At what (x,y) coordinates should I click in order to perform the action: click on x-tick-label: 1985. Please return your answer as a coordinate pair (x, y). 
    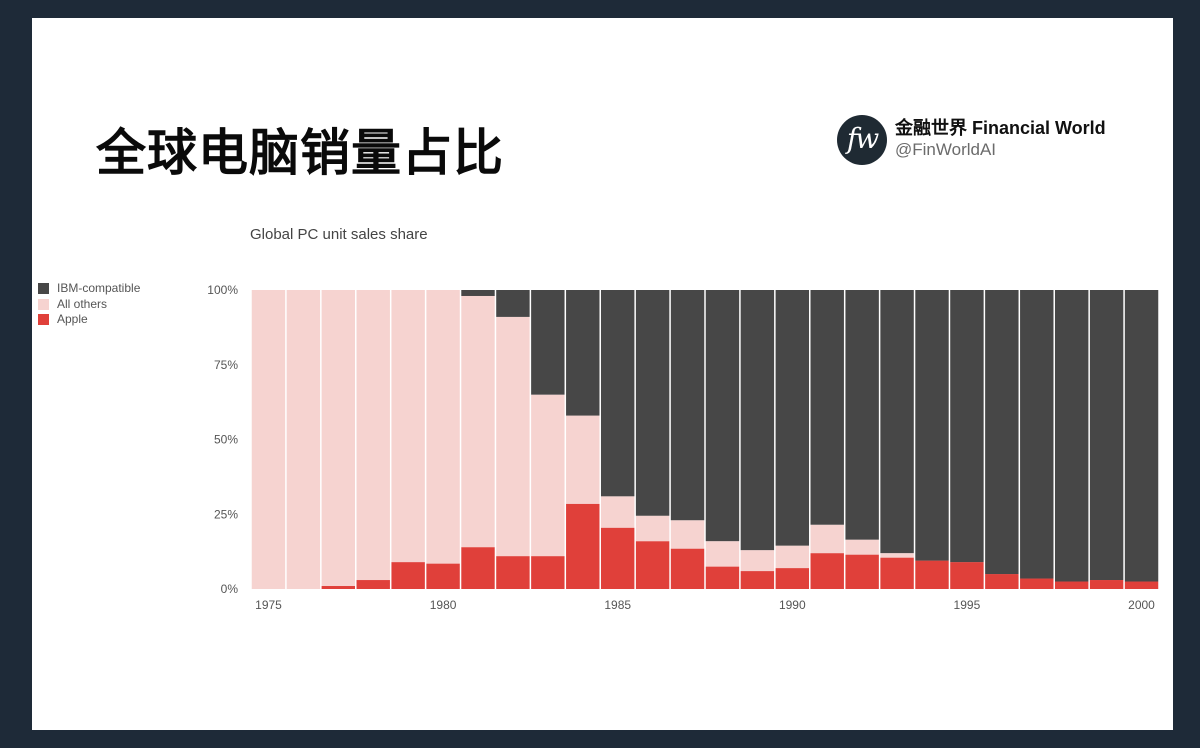
    Looking at the image, I should click on (617, 605).